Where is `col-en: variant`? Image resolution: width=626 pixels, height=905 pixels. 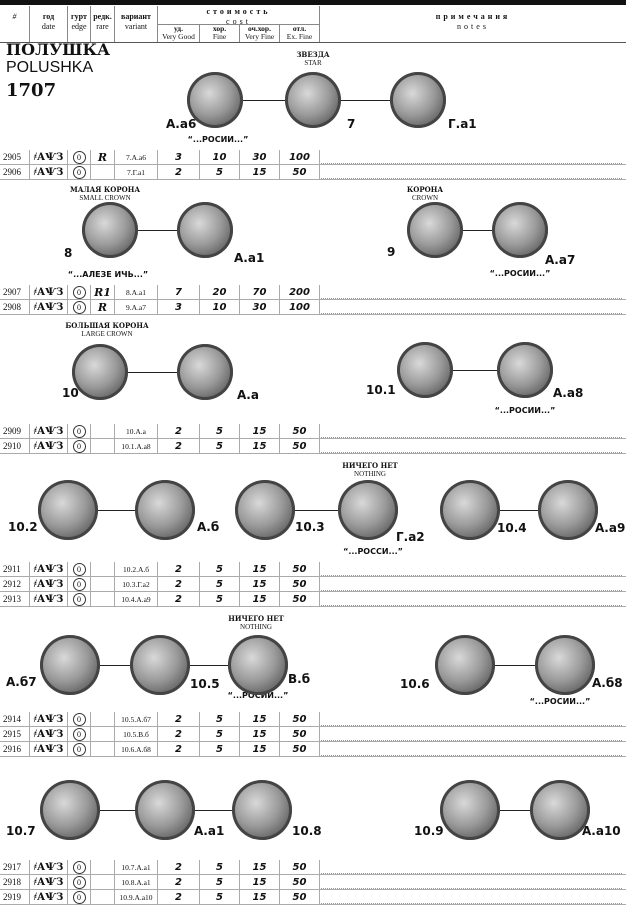 col-en: variant is located at coordinates (136, 26).